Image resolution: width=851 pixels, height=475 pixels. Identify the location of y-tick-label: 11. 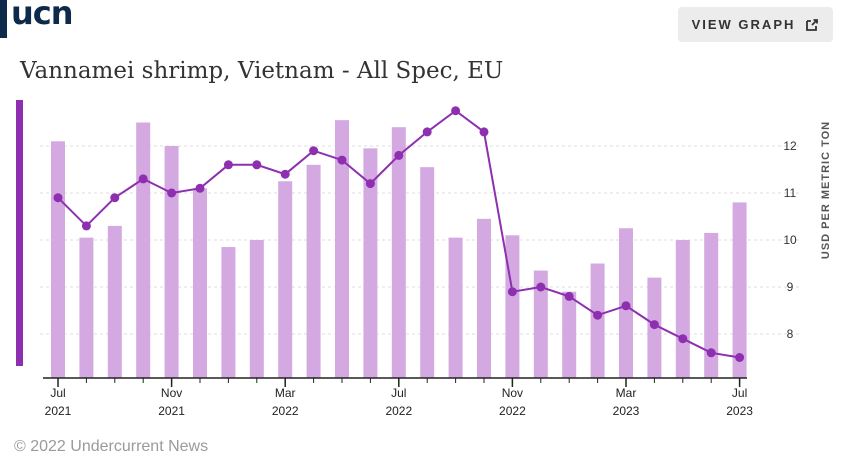
(790, 193).